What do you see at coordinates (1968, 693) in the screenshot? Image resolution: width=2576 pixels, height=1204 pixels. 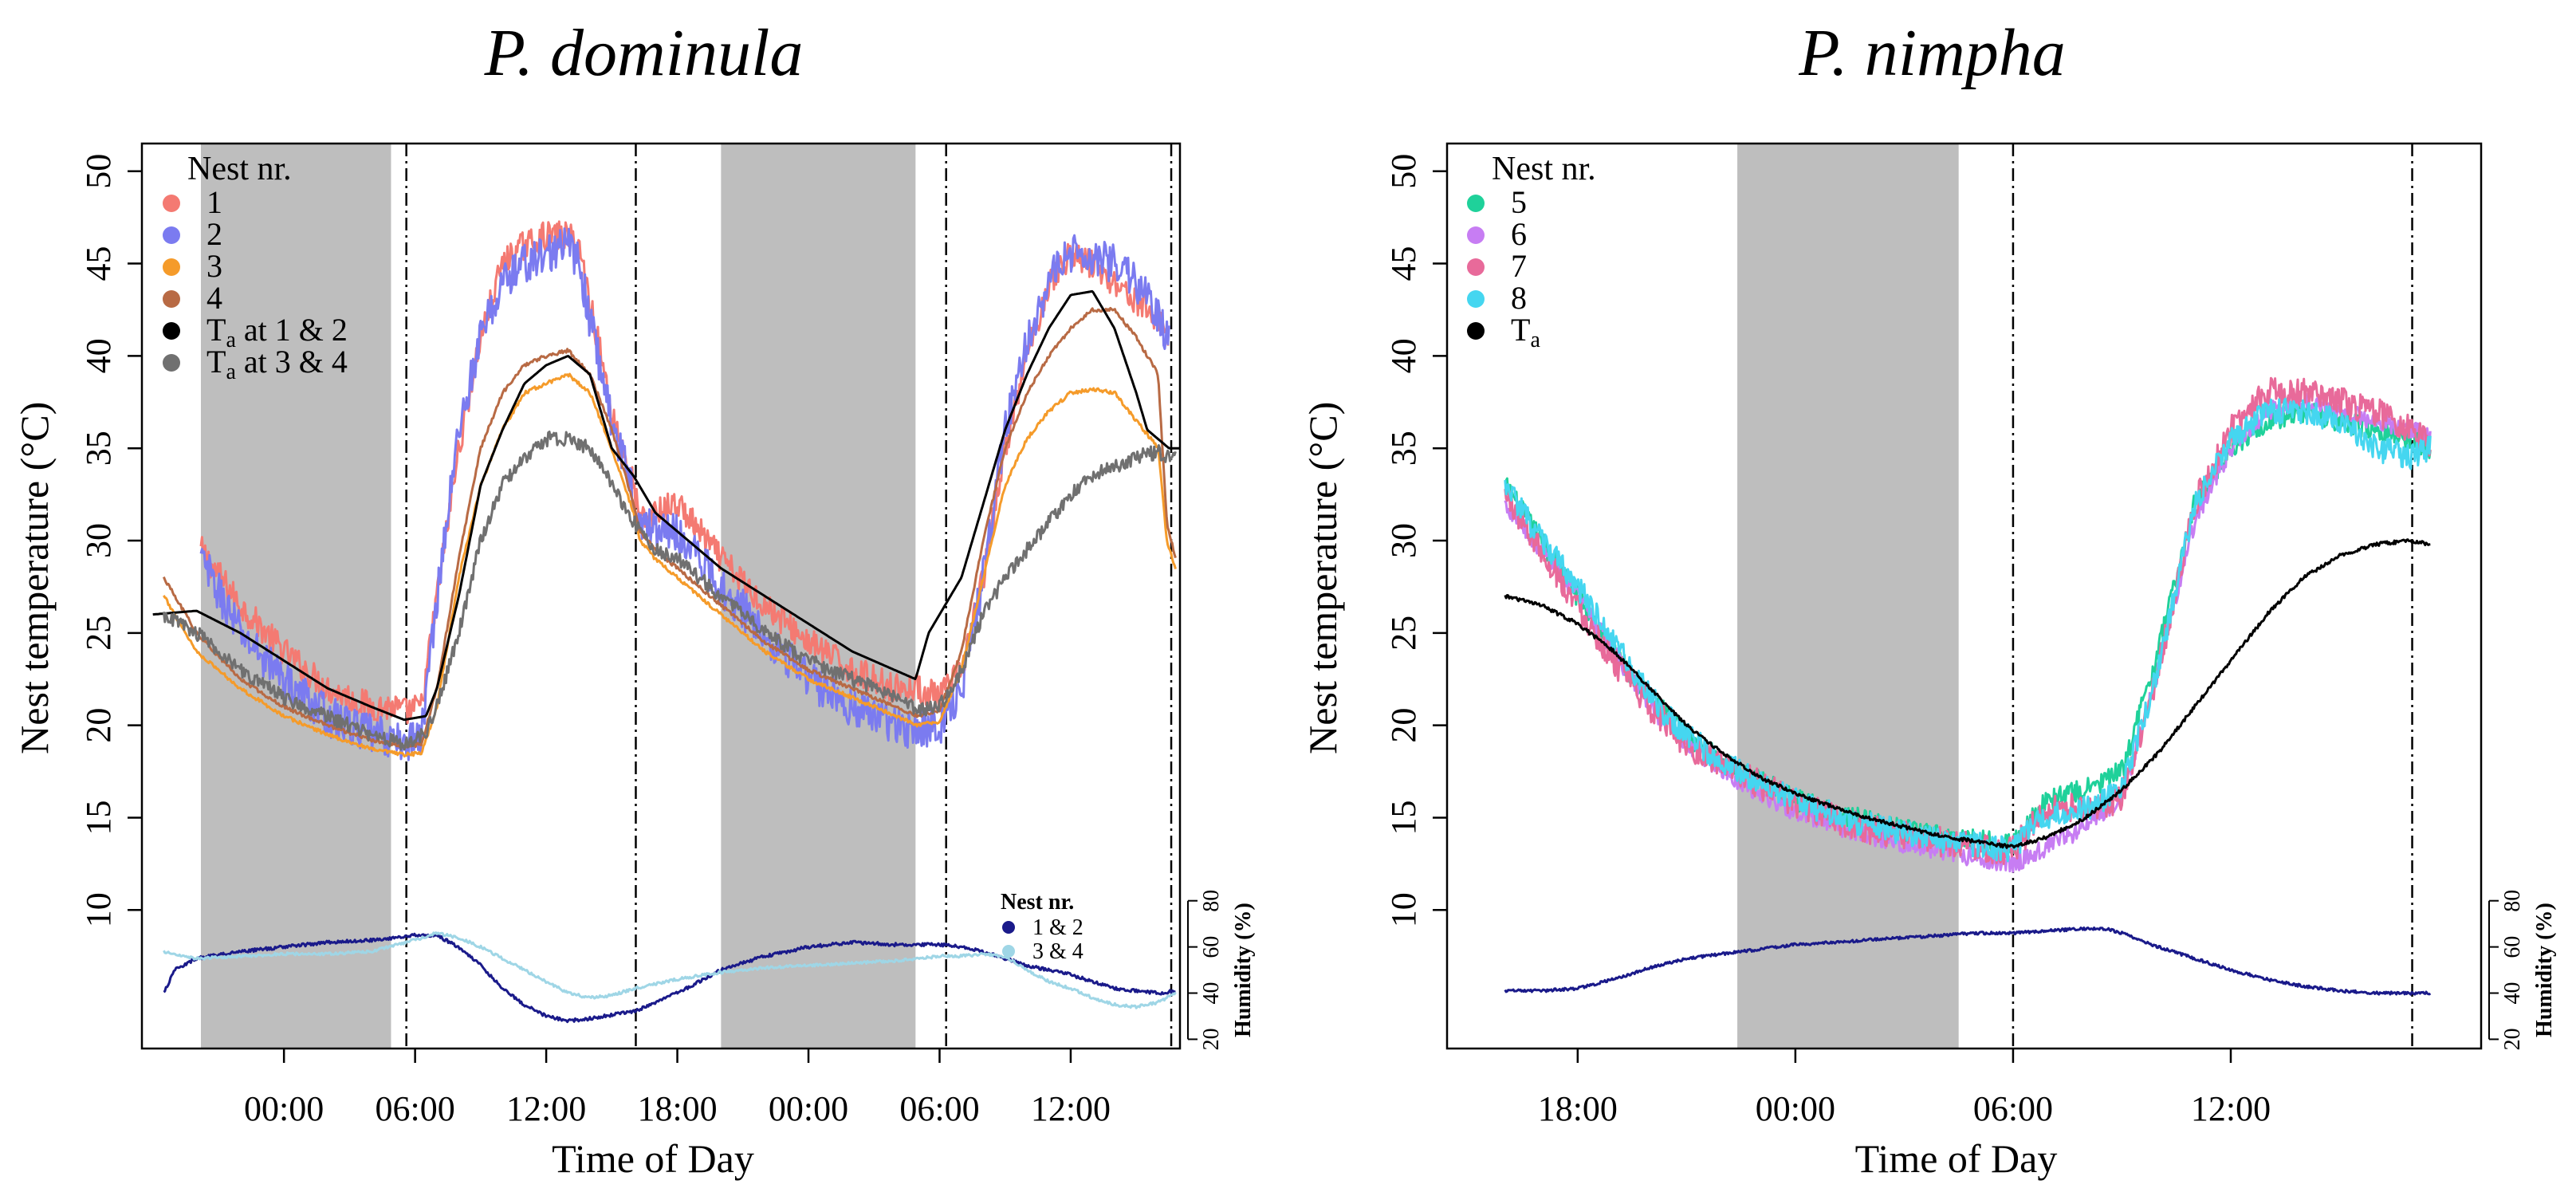 I see `temperature-series-ta` at bounding box center [1968, 693].